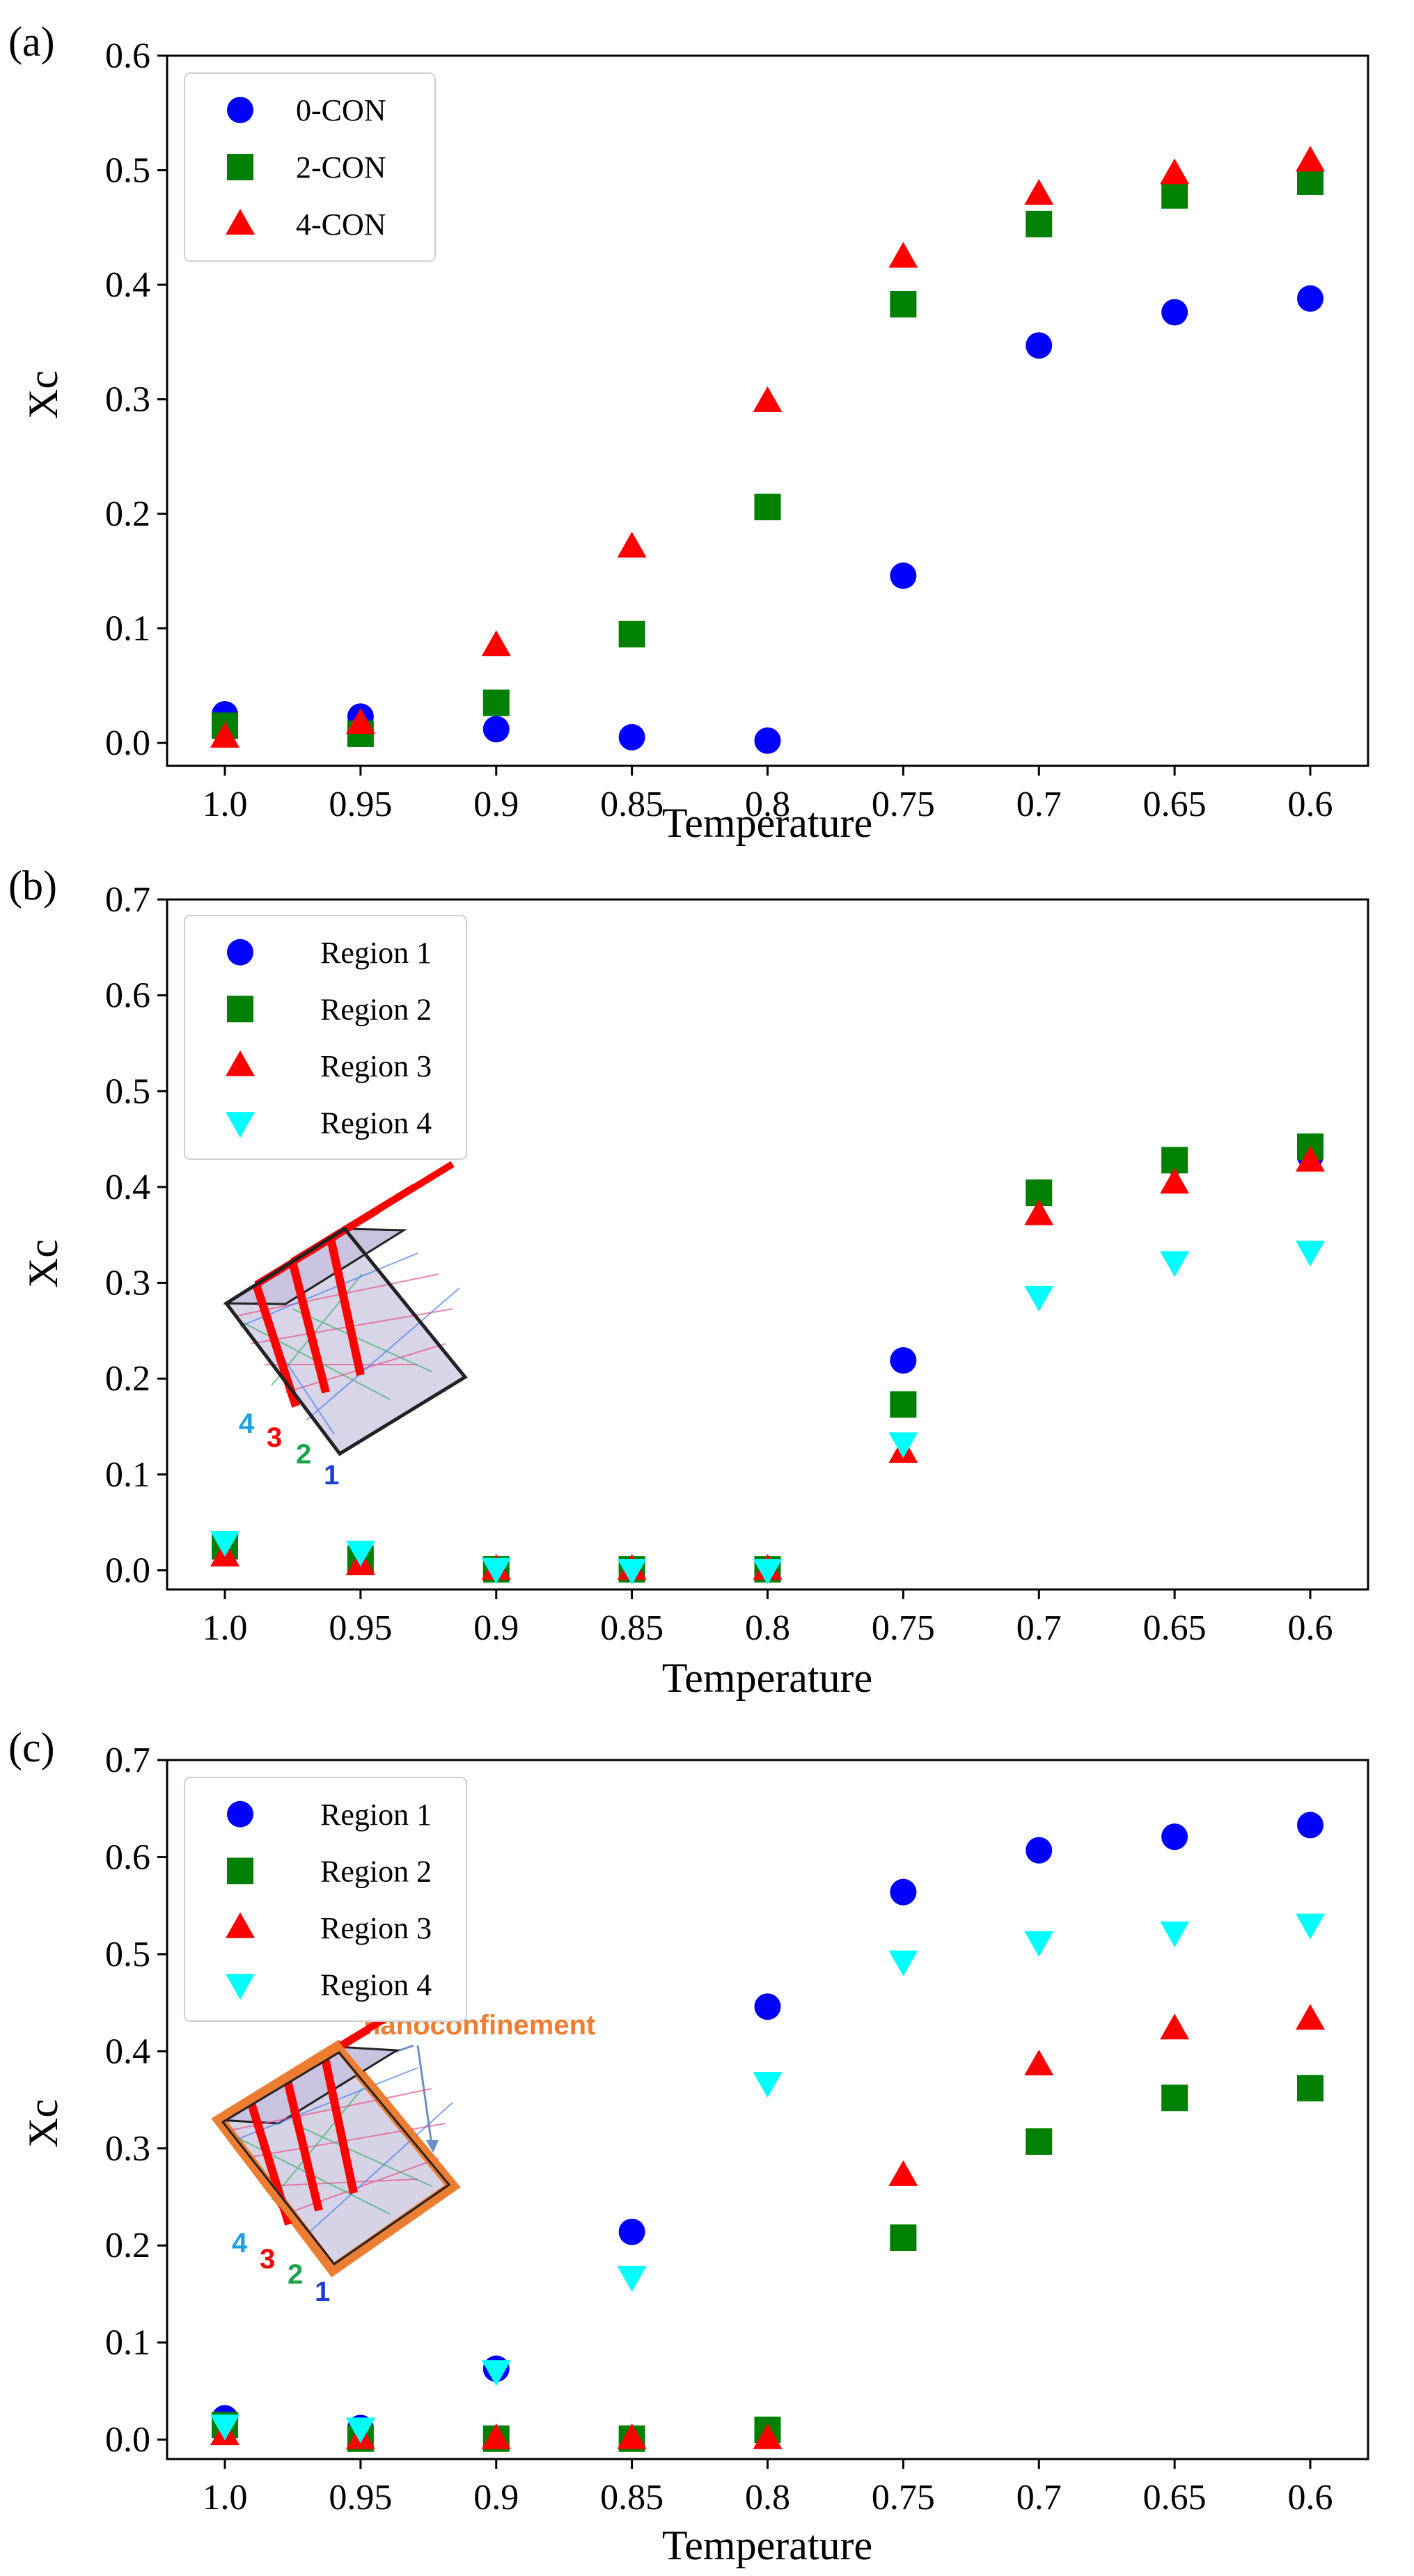 The image size is (1414, 2576). Describe the element at coordinates (127, 2440) in the screenshot. I see `panel-c-y-tick-label: 0.0` at that location.